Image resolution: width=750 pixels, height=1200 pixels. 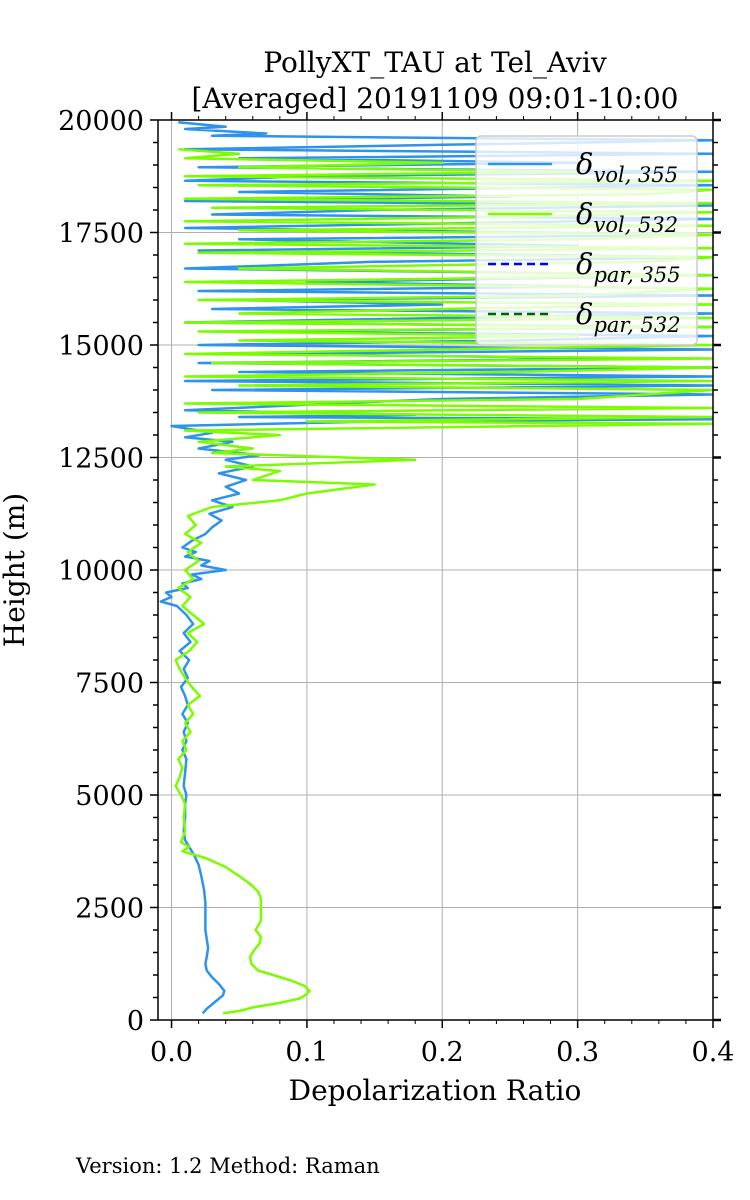 What do you see at coordinates (109, 909) in the screenshot?
I see `y-tick-label: 2500` at bounding box center [109, 909].